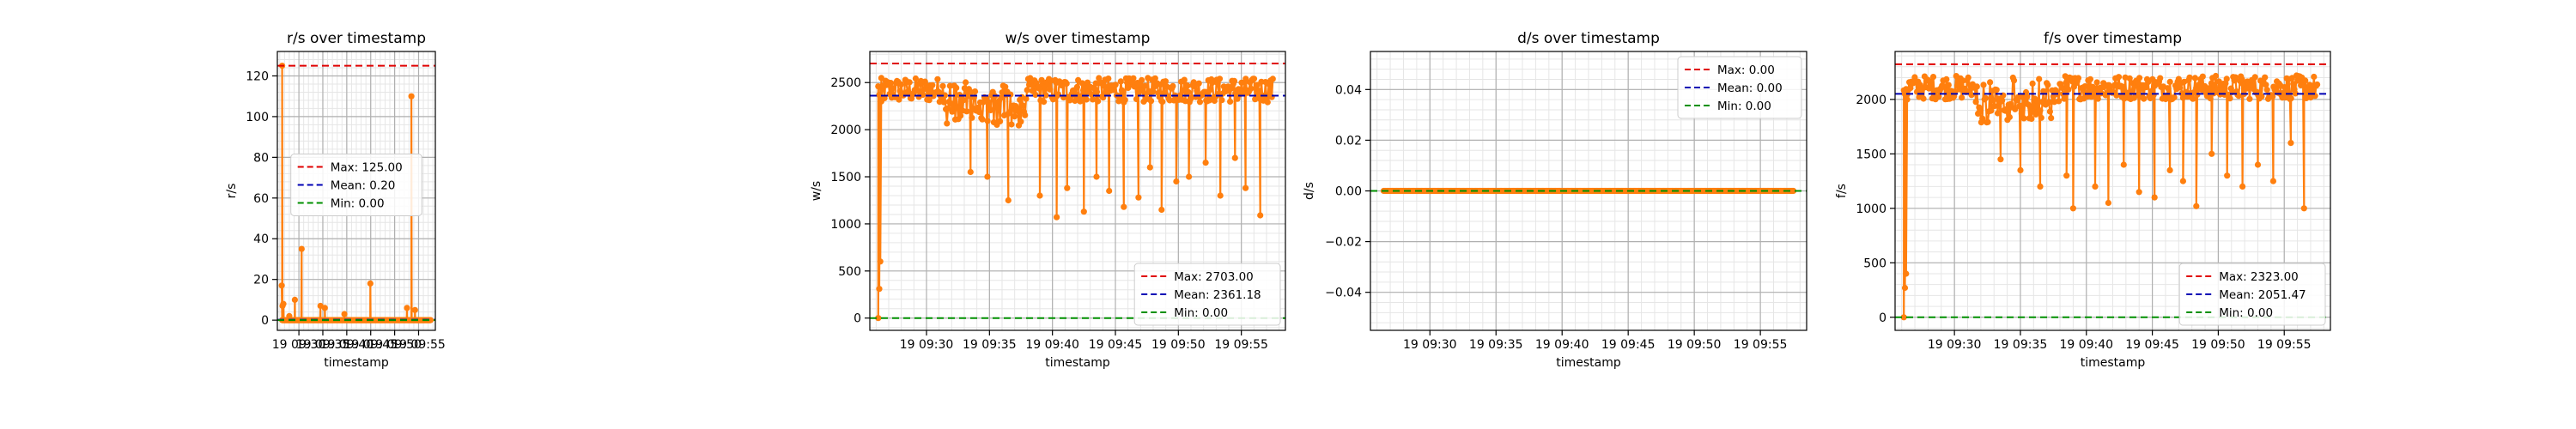 This screenshot has width=2576, height=429. Describe the element at coordinates (358, 204) in the screenshot. I see `legend-entry: Min: 0.00` at that location.